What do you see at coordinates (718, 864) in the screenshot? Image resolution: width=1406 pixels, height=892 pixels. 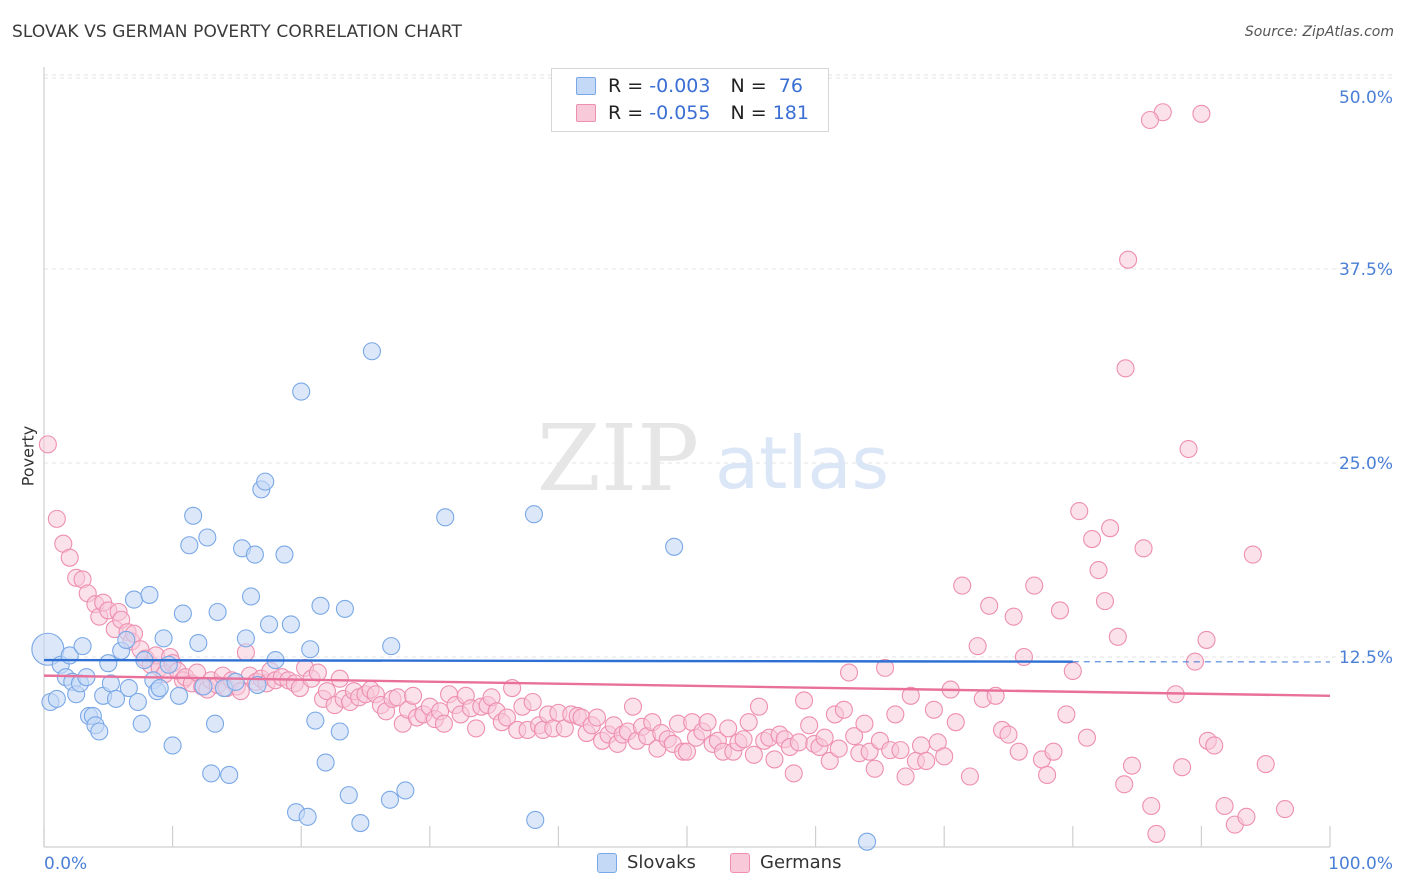 I see `x-tick-labels: 0.0% 100.0%` at bounding box center [718, 864].